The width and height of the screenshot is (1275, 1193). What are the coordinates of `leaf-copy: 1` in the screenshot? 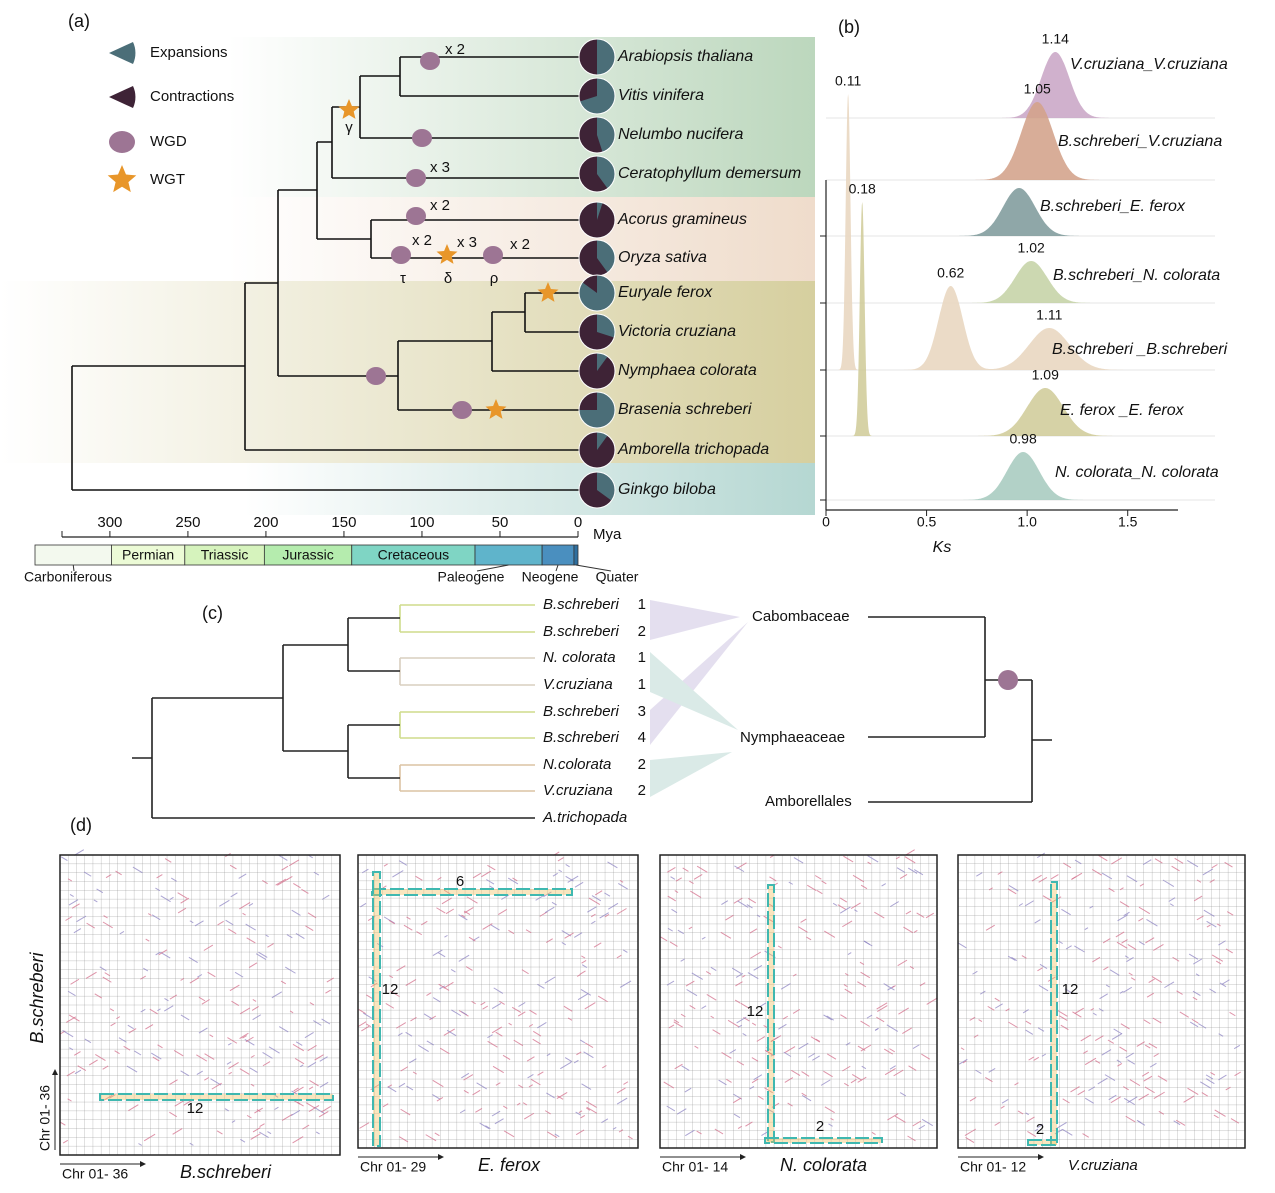 It's located at (642, 604).